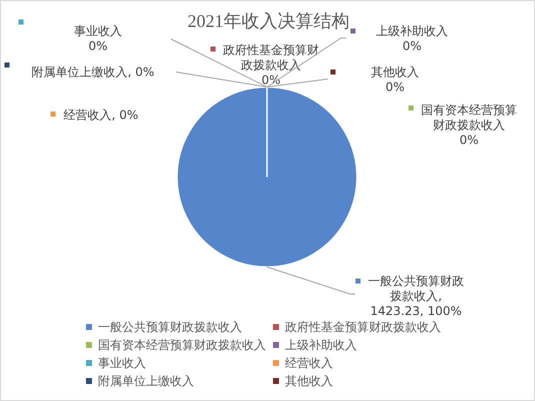  What do you see at coordinates (309, 381) in the screenshot?
I see `legend-label: 其他收入` at bounding box center [309, 381].